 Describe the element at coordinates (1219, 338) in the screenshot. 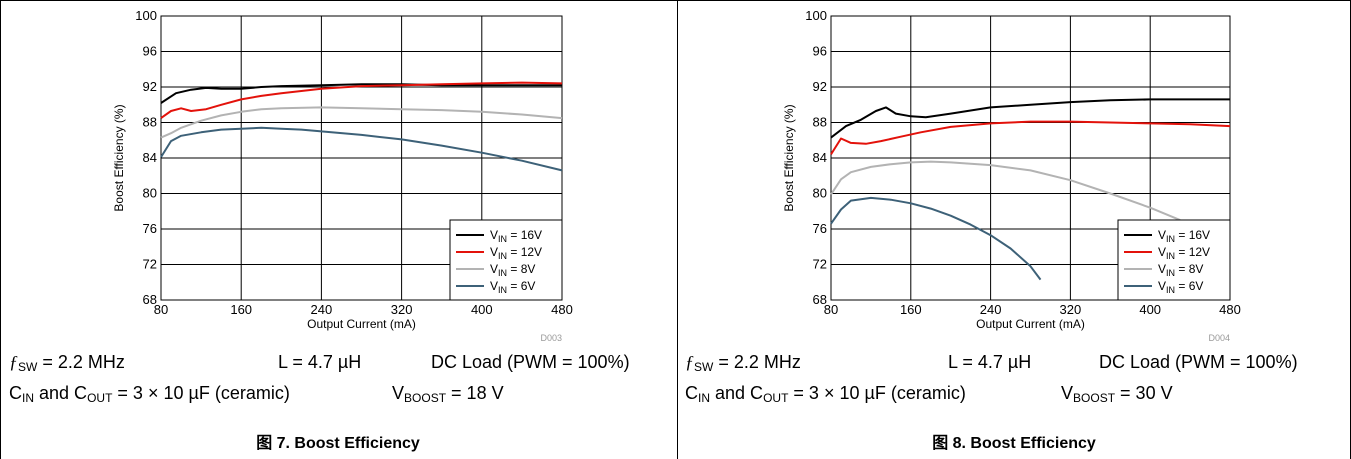

I see `figure-id: D004` at that location.